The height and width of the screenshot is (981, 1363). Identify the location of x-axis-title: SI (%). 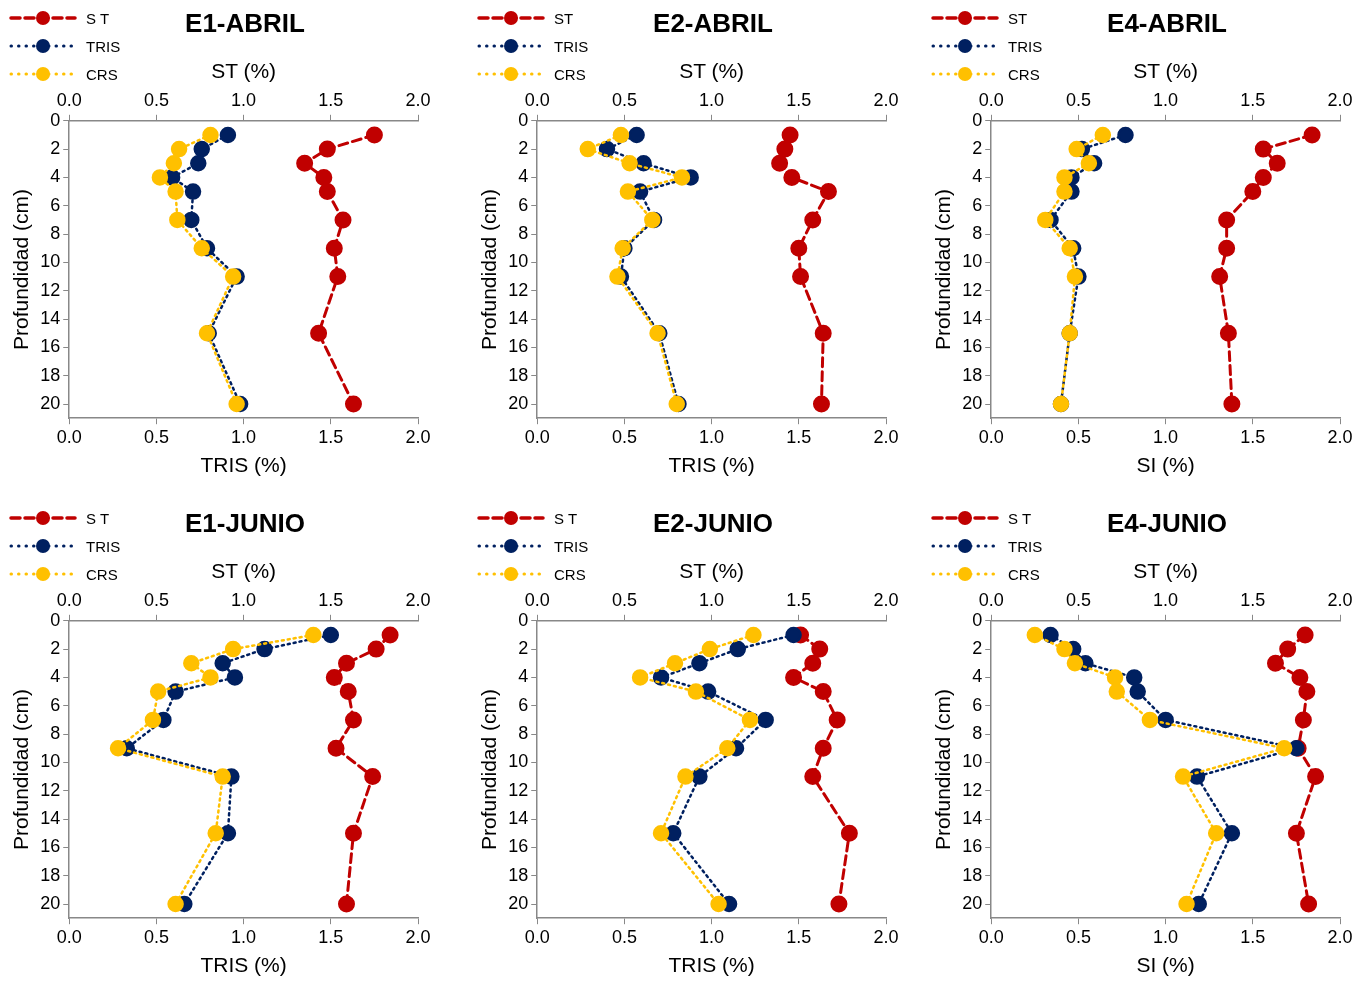
(1165, 965).